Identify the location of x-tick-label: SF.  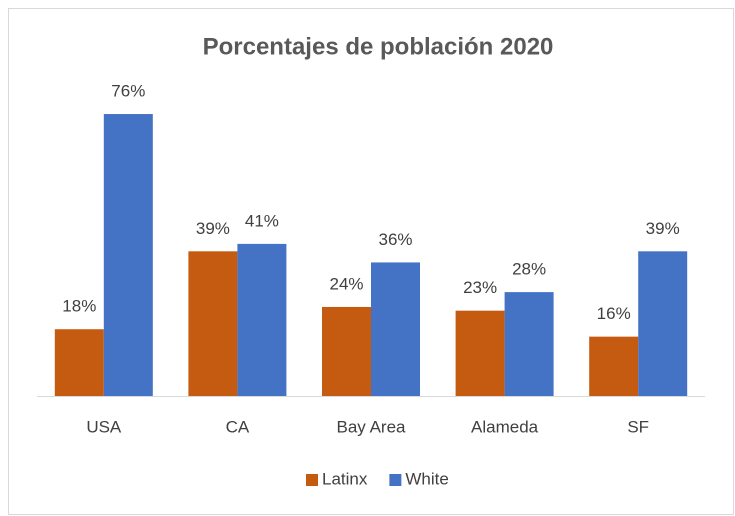
(638, 426).